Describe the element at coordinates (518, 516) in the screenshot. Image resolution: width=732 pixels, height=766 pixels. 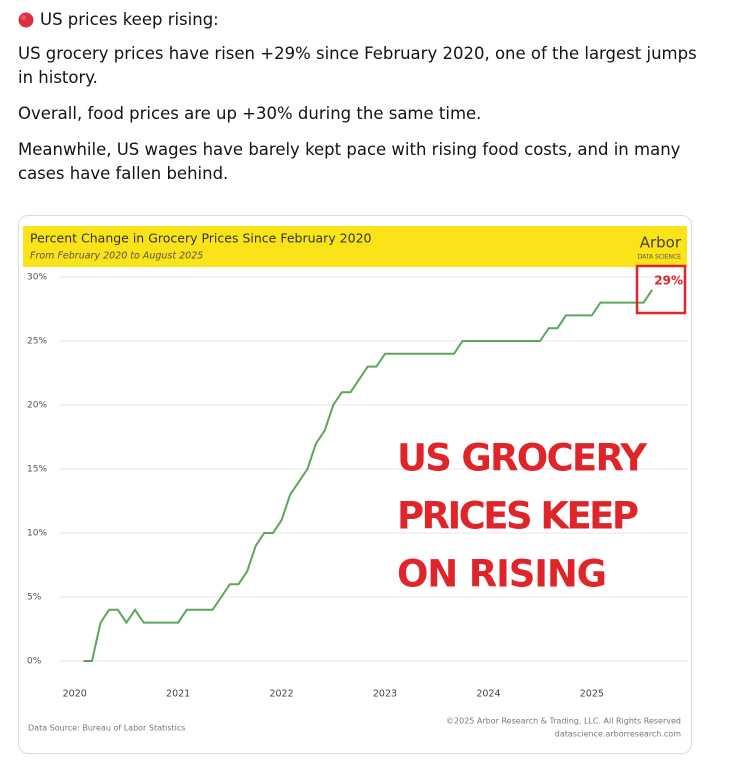
I see `annotation: PRICES KEEP` at that location.